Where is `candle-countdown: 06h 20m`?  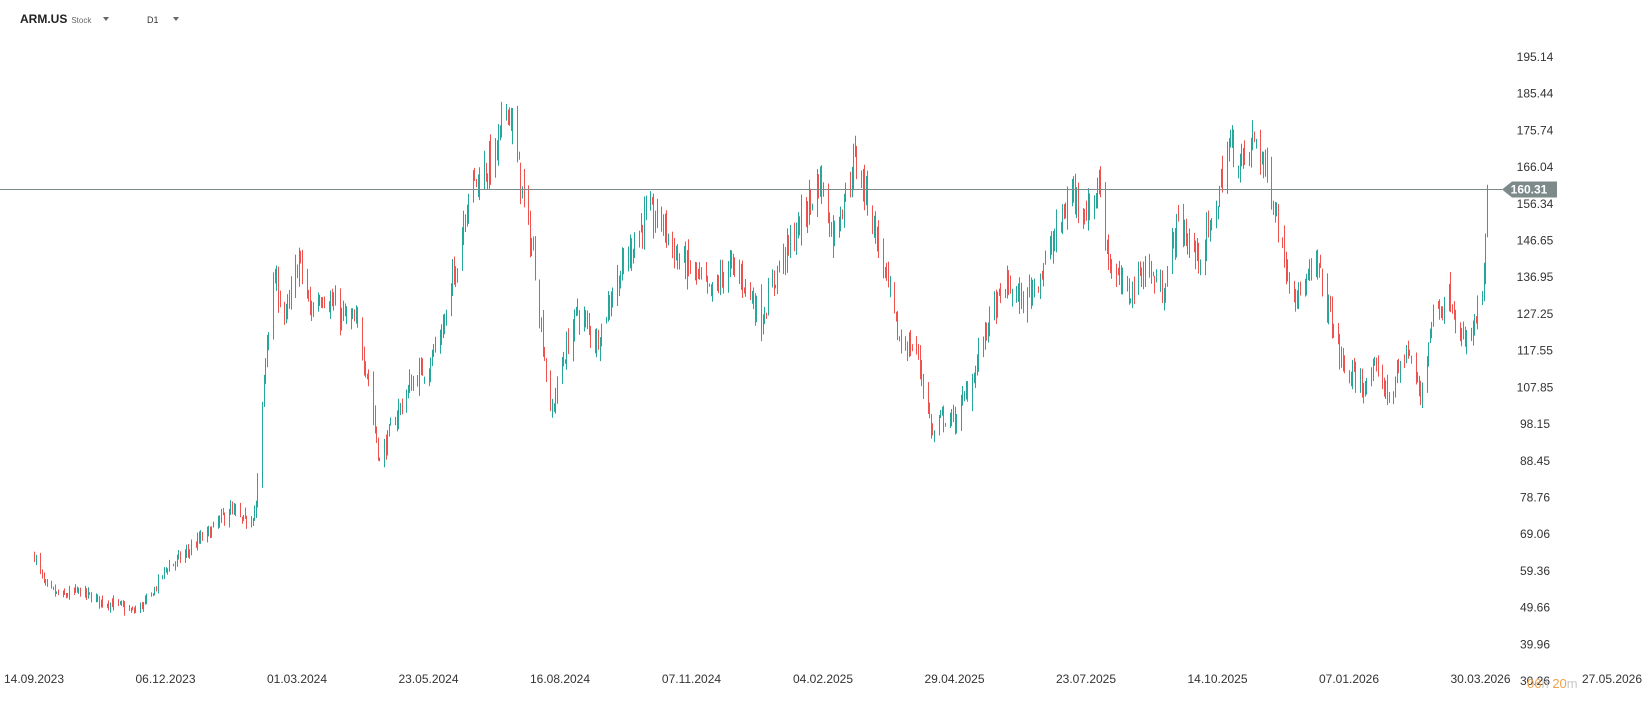 candle-countdown: 06h 20m is located at coordinates (1552, 683).